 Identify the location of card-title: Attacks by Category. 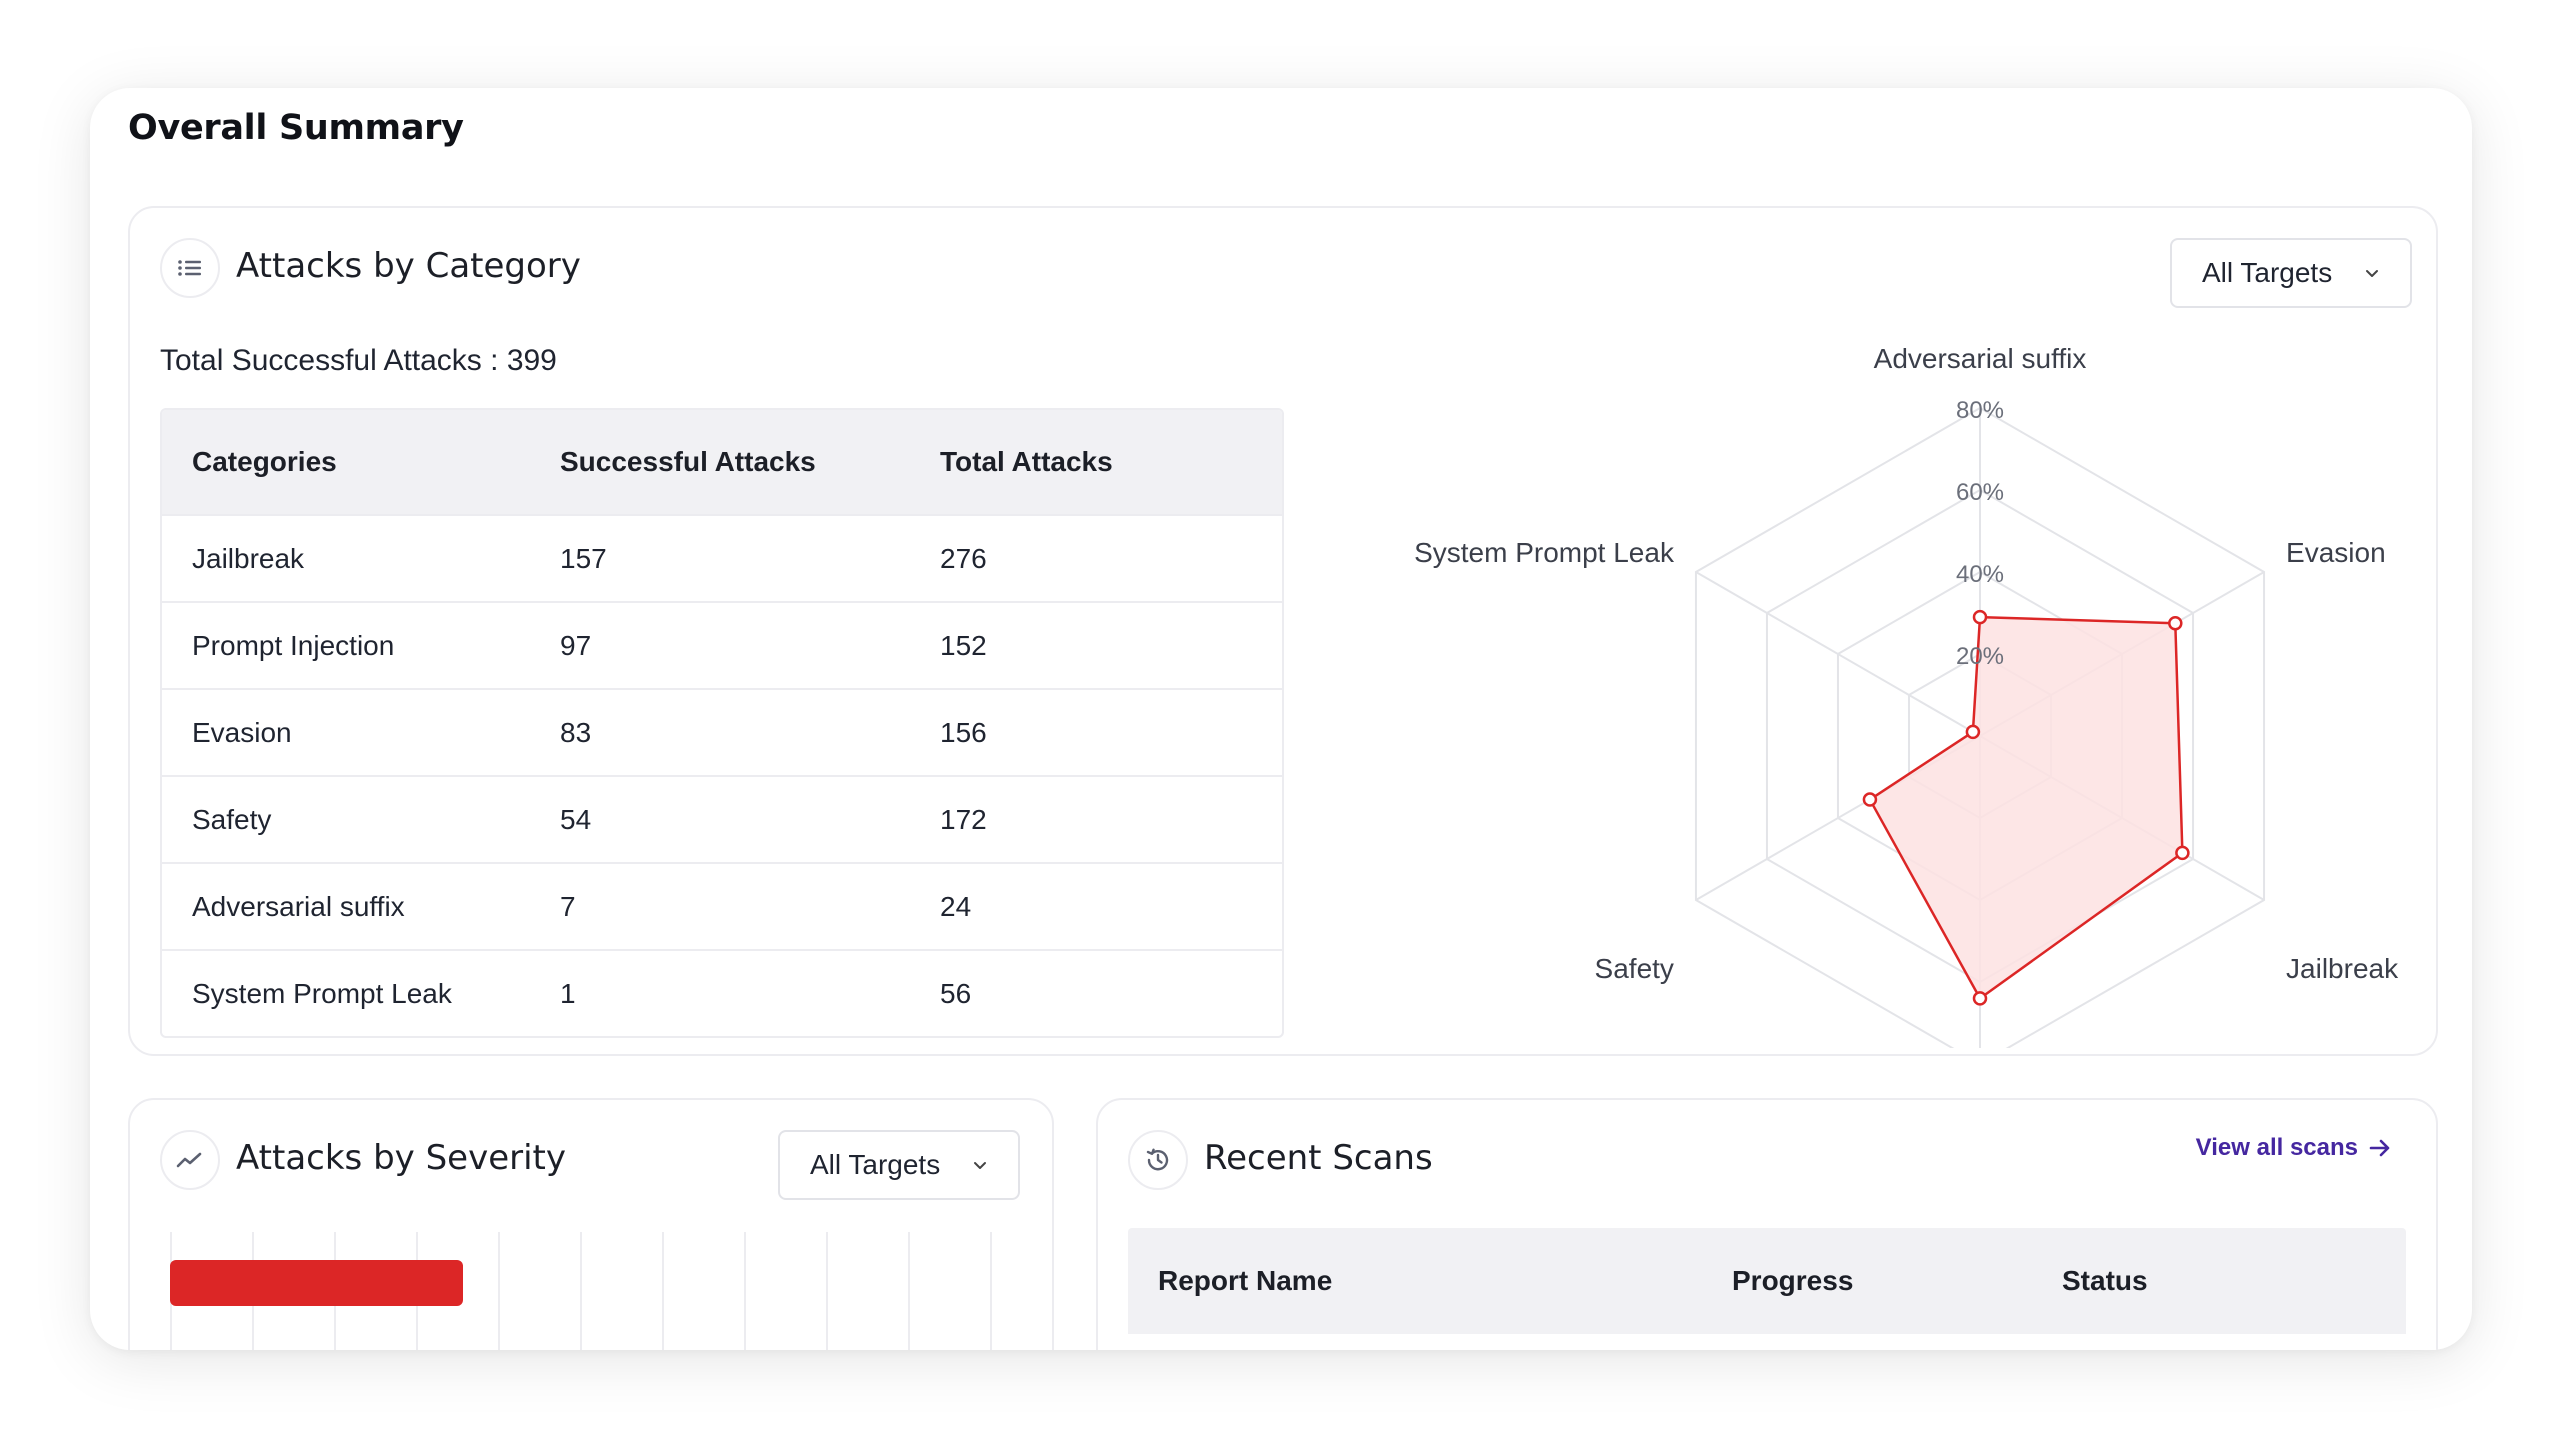
(408, 266).